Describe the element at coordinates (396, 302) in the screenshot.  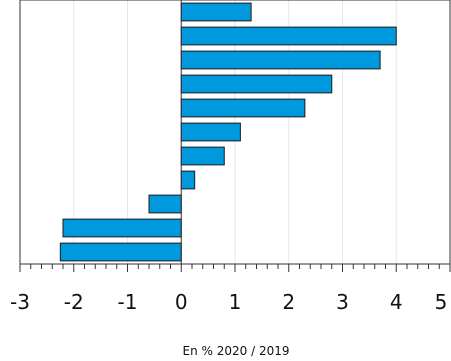
I see `x-tick-label: 4` at that location.